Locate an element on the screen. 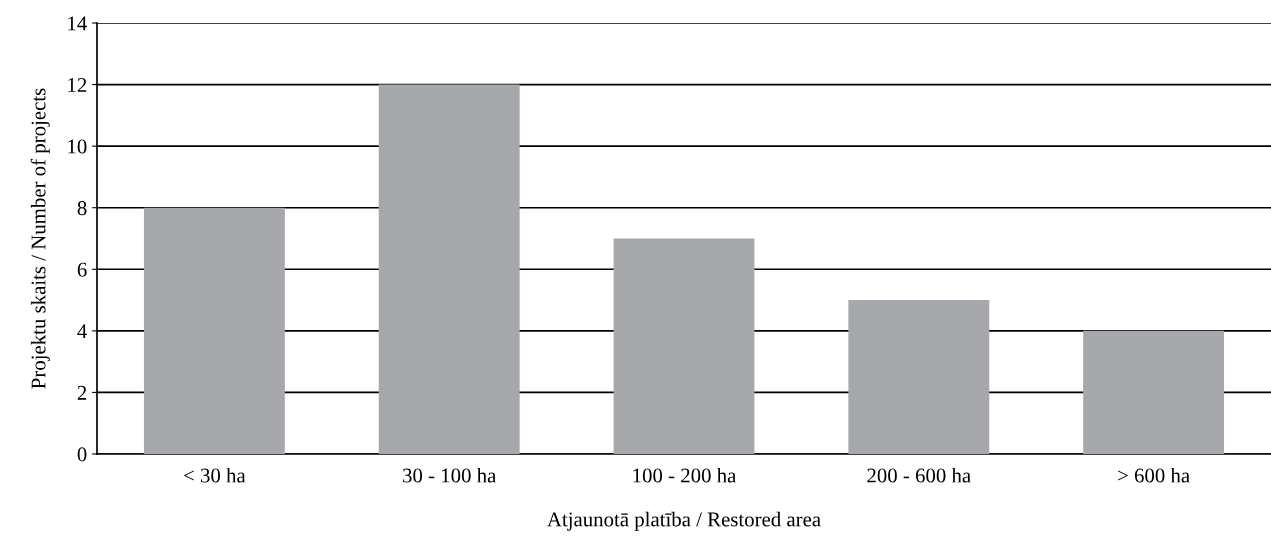 The image size is (1271, 547). x-axis-title: Atjaunotā platība / Restored area is located at coordinates (684, 521).